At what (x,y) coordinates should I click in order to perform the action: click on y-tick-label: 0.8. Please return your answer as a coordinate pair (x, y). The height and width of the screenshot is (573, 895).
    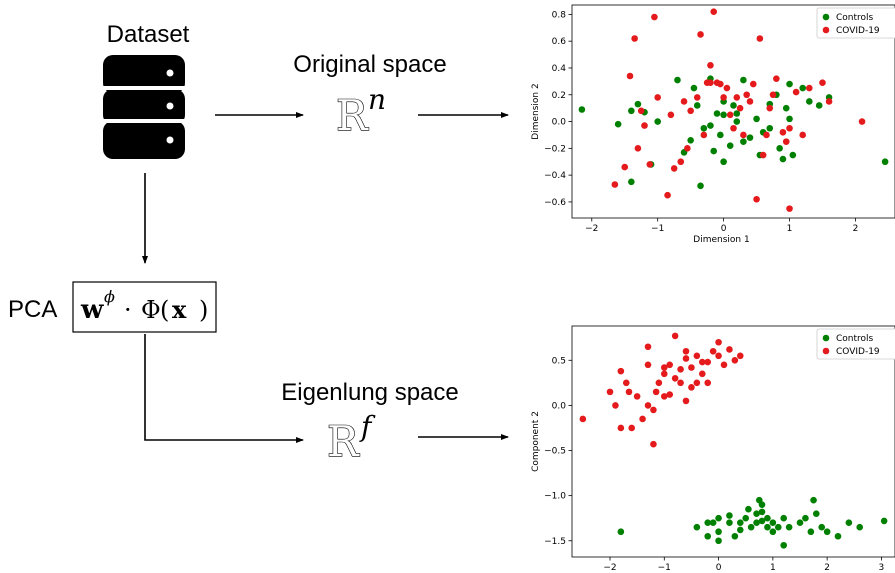
    Looking at the image, I should click on (559, 15).